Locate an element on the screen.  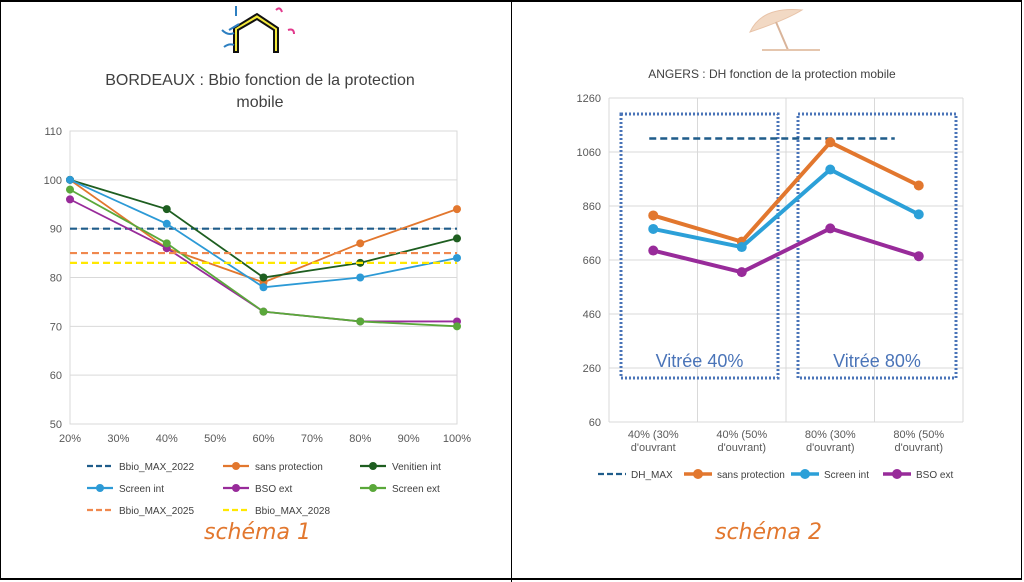
x-tick-label: 80% (30% is located at coordinates (830, 435).